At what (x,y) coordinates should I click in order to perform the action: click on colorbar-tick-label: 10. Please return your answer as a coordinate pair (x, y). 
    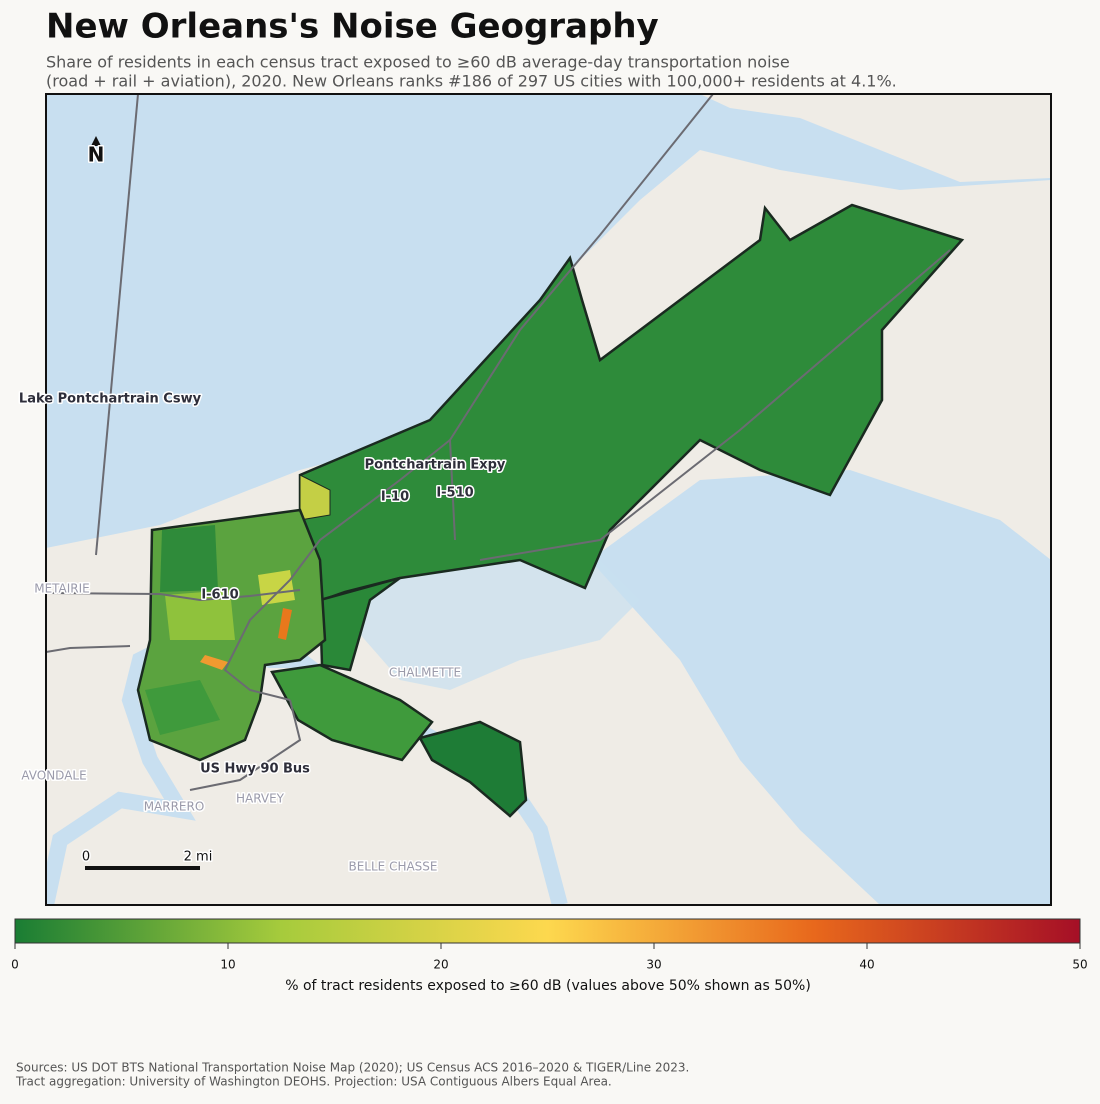
    Looking at the image, I should click on (227, 965).